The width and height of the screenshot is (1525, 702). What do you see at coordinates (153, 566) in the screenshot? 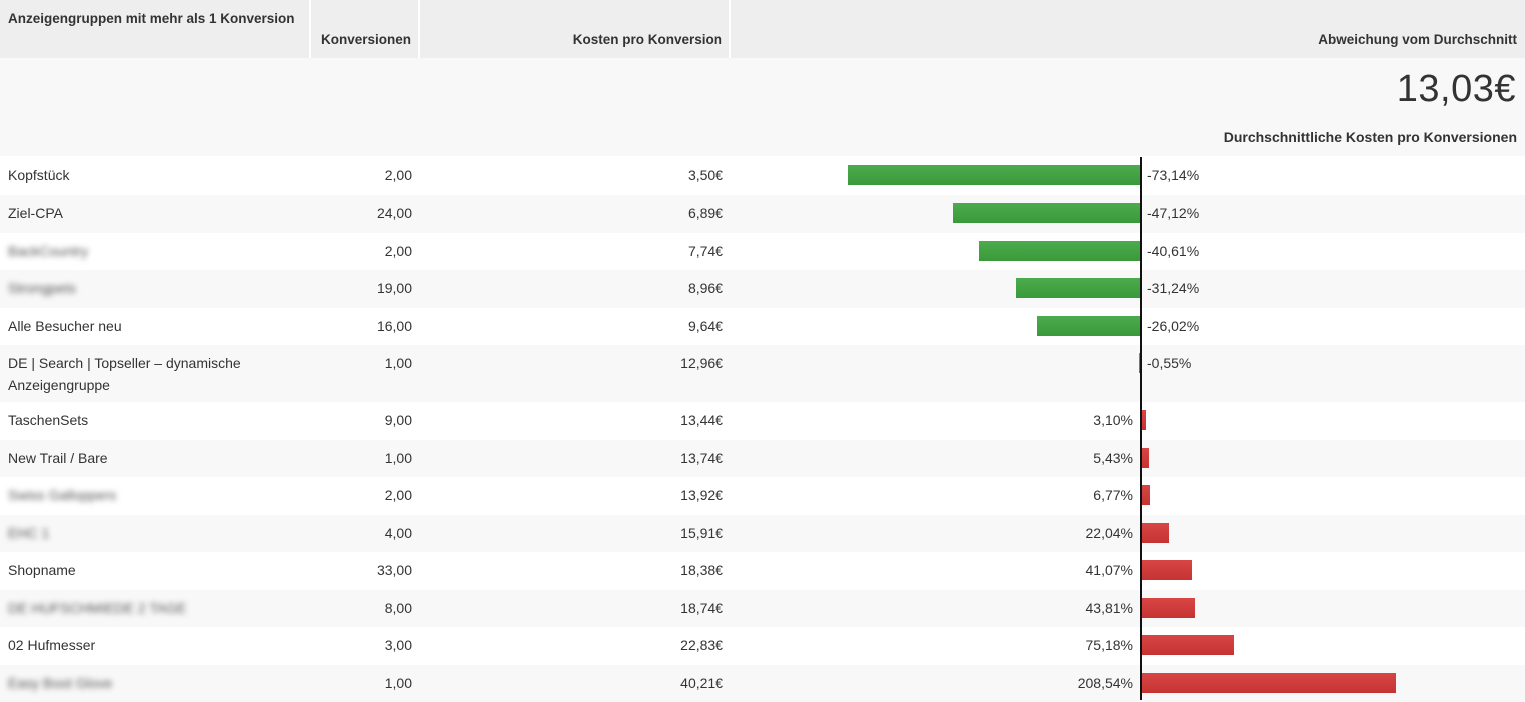
I see `ad-group-name: Shopname` at bounding box center [153, 566].